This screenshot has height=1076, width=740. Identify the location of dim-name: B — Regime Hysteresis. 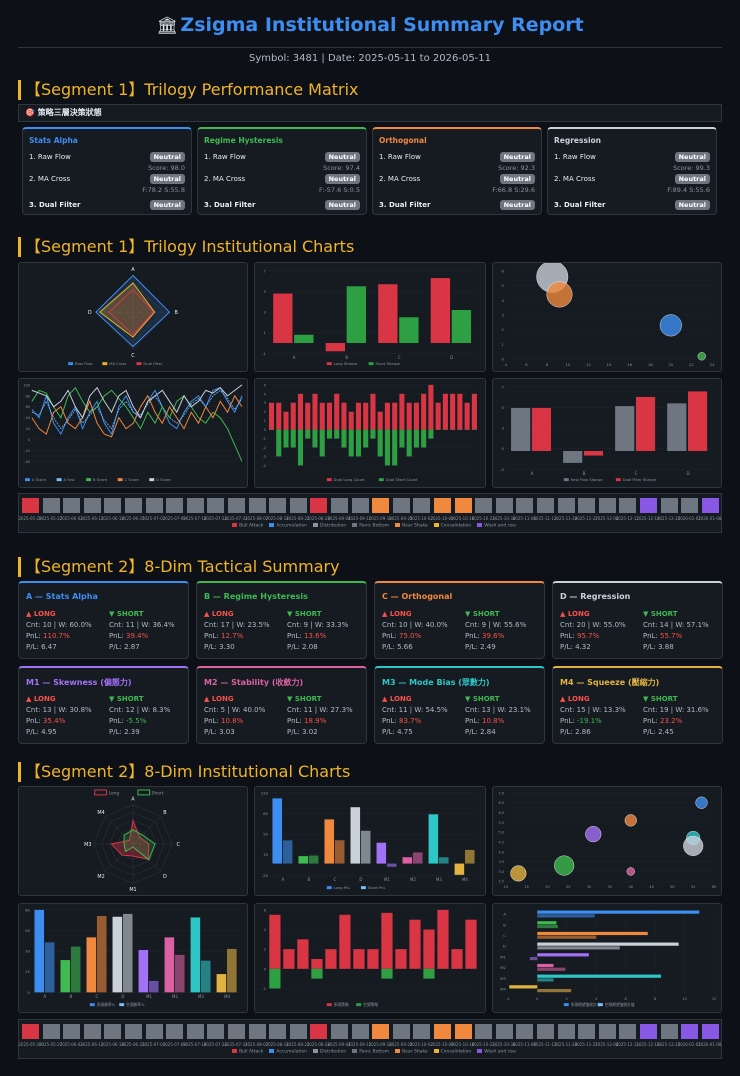
(256, 596).